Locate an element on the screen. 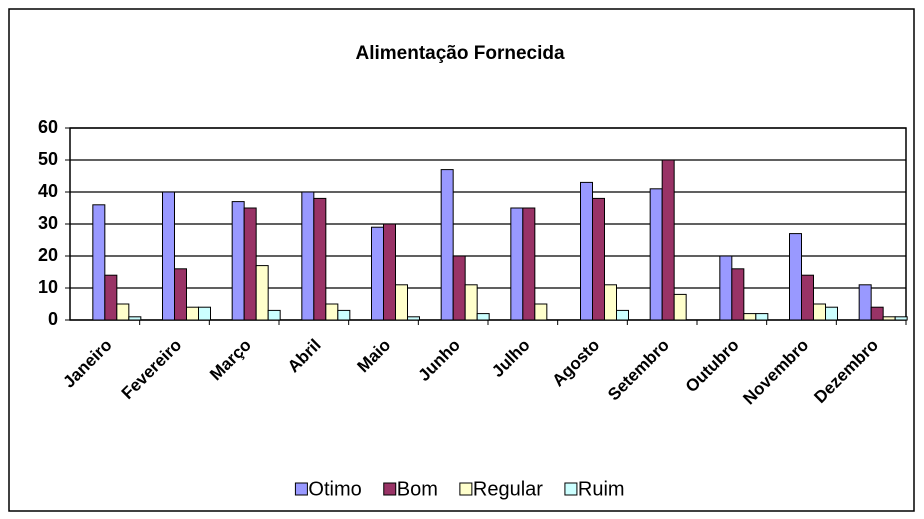 The height and width of the screenshot is (519, 924). legend-label: Bom is located at coordinates (417, 489).